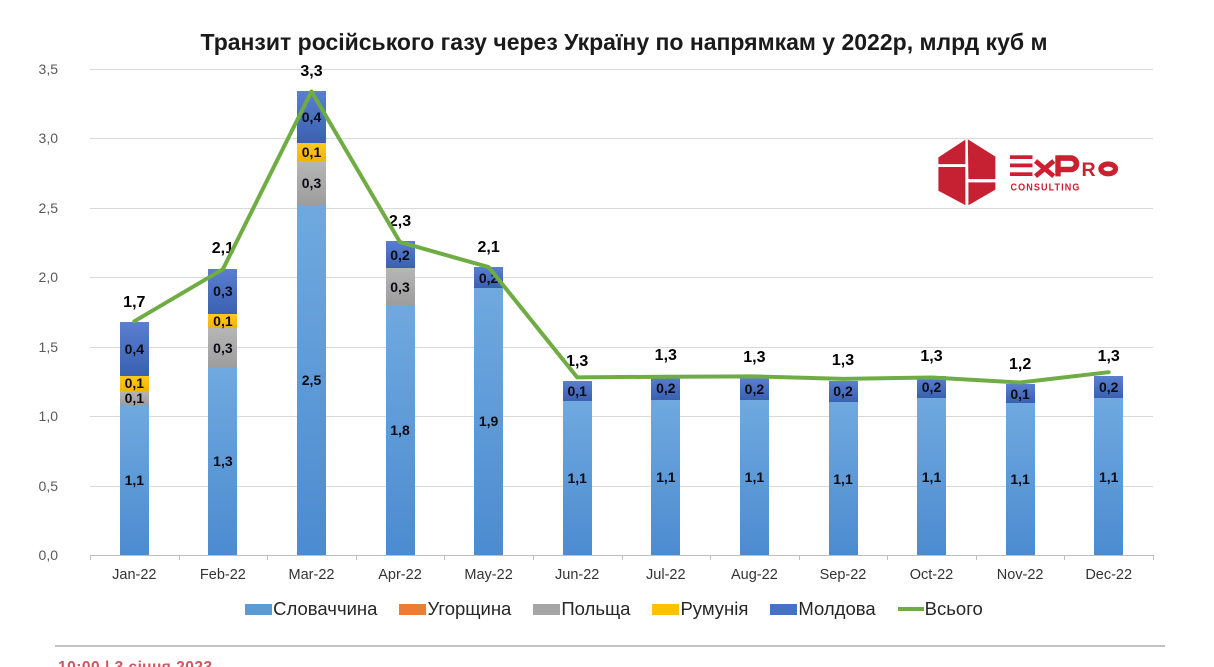 The height and width of the screenshot is (667, 1214). I want to click on svg-text: CONSULTING, so click(1046, 187).